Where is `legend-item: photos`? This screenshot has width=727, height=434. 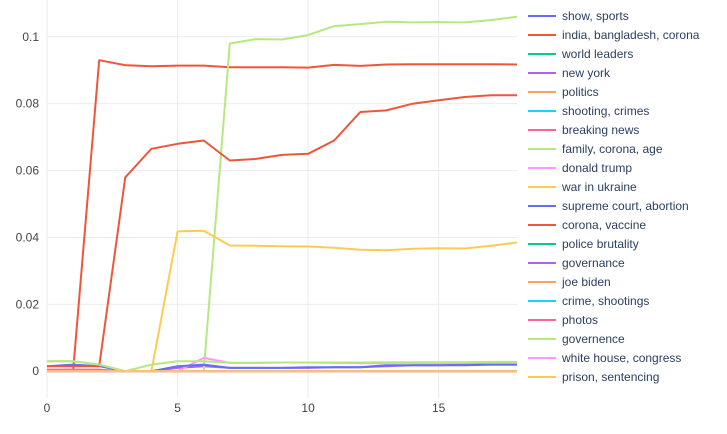 legend-item: photos is located at coordinates (563, 320).